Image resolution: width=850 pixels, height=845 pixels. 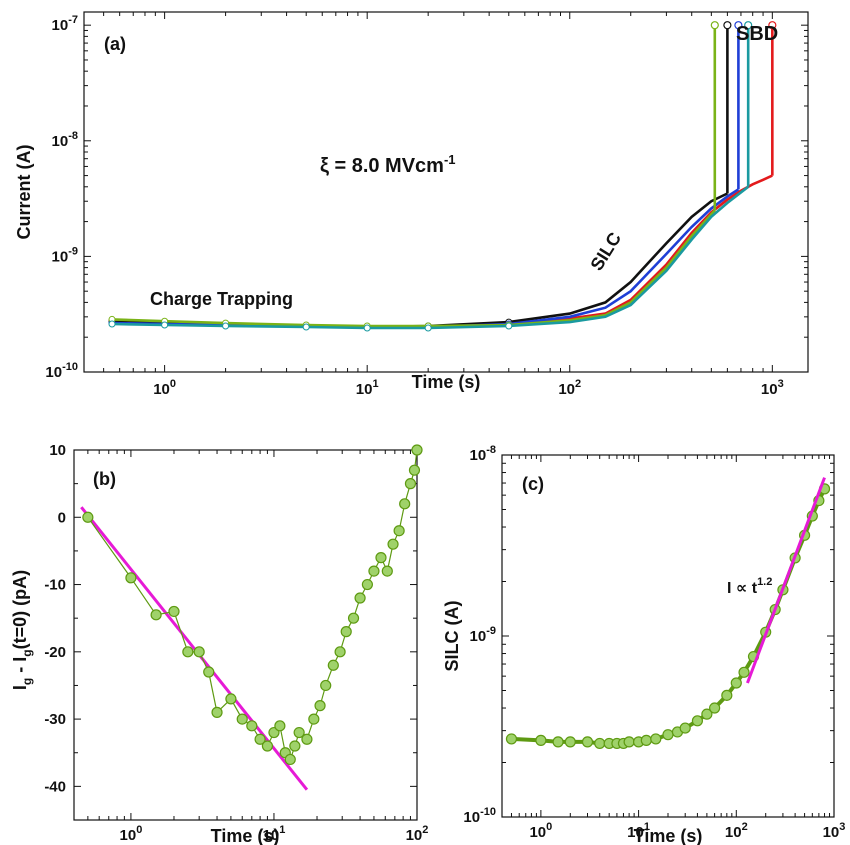 What do you see at coordinates (57, 450) in the screenshot?
I see `y-tick-label: 10` at bounding box center [57, 450].